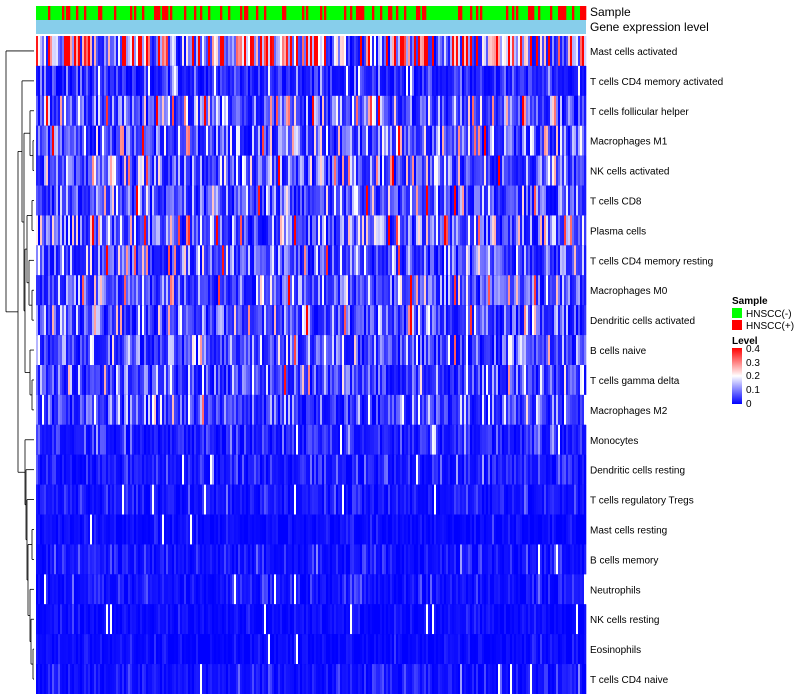 This screenshot has height=700, width=800. What do you see at coordinates (481, 13) in the screenshot?
I see `sample-cell` at bounding box center [481, 13].